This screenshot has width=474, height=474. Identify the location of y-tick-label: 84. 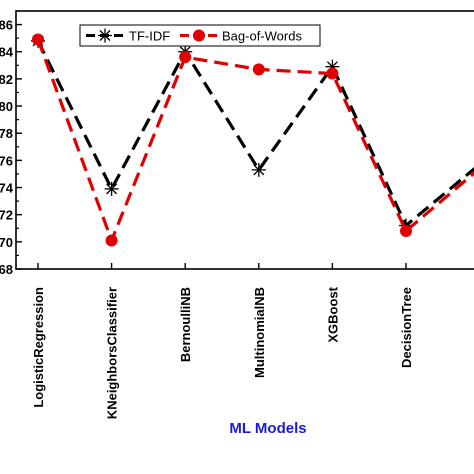
(7, 52).